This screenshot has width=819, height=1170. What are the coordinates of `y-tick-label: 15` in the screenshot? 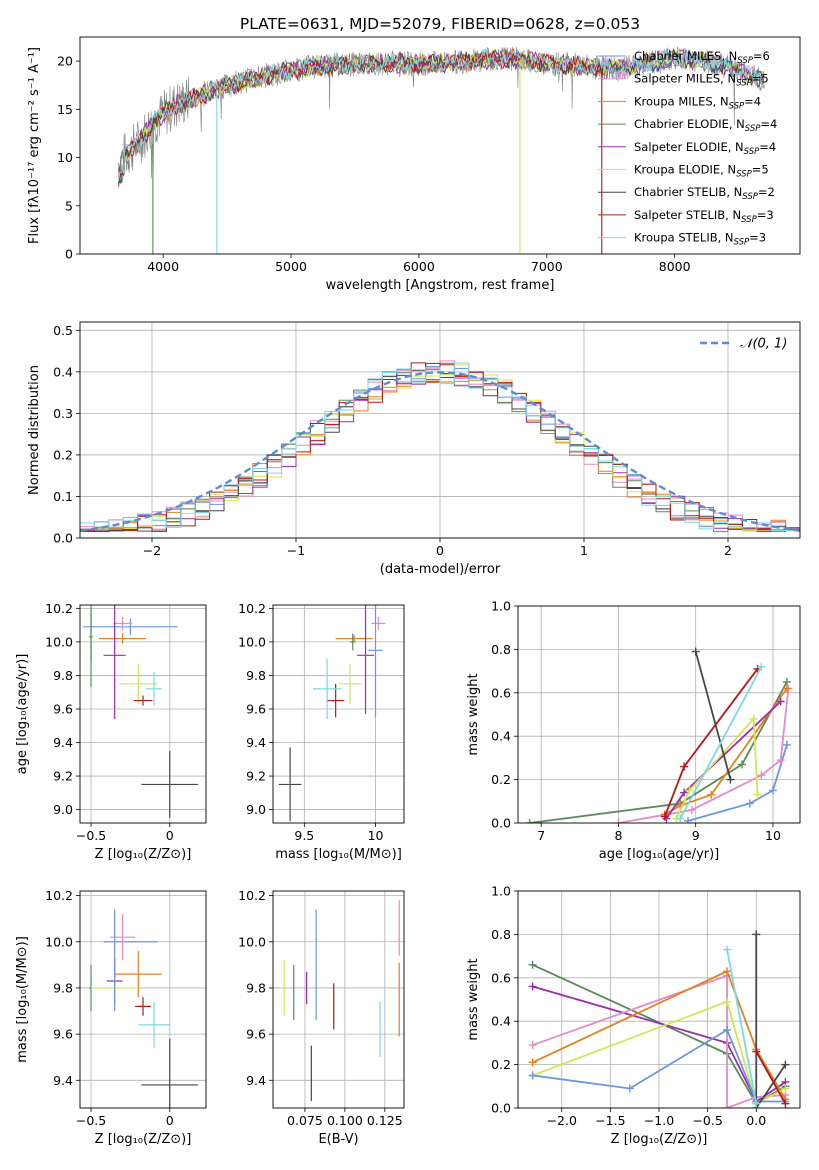 It's located at (65, 109).